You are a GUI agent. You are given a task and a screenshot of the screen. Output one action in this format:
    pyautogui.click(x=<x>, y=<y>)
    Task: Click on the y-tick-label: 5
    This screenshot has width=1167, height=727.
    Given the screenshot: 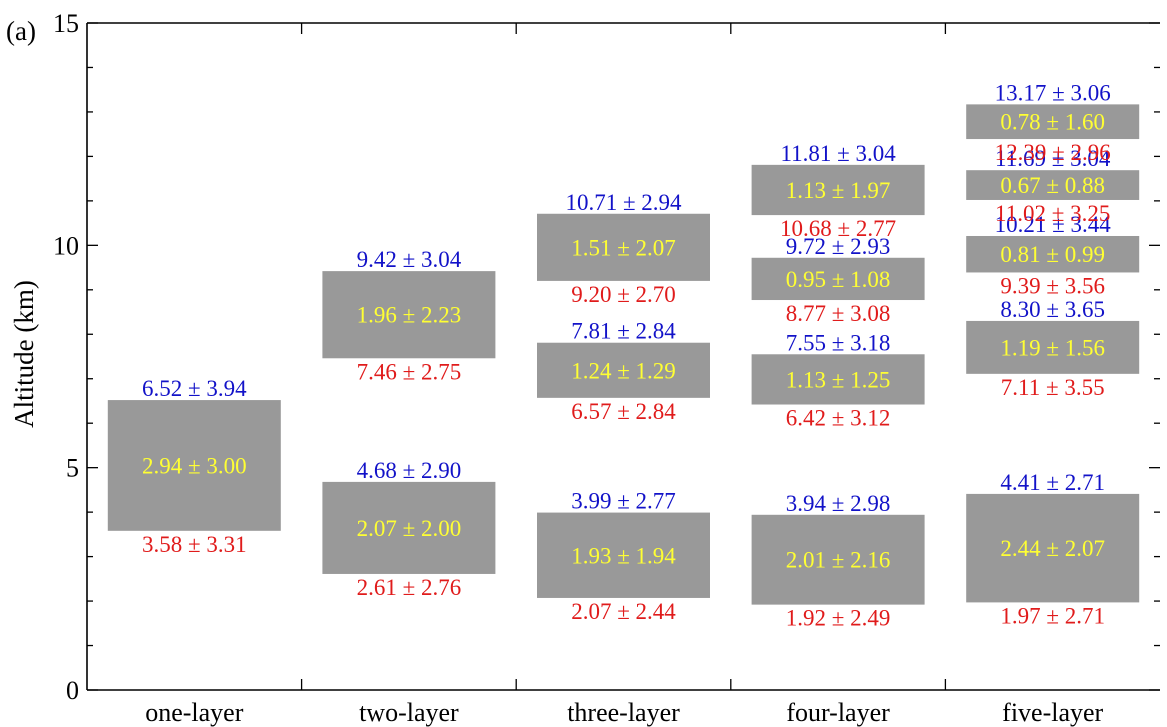 What is the action you would take?
    pyautogui.click(x=72, y=468)
    